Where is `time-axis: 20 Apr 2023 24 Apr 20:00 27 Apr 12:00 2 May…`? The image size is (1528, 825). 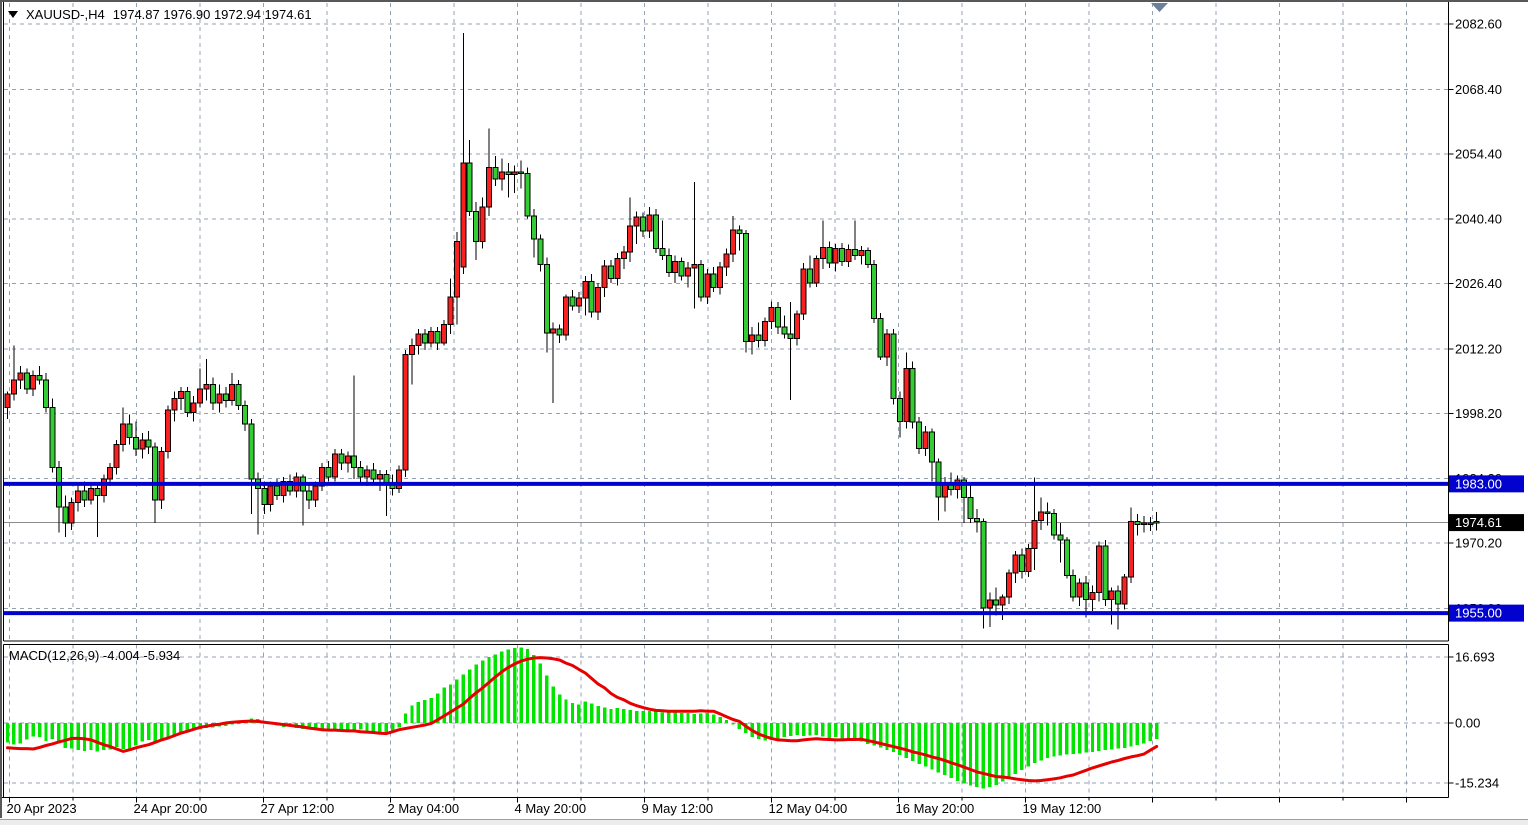
time-axis: 20 Apr 2023 24 Apr 20:00 27 Apr 12:00 2 May… is located at coordinates (707, 807).